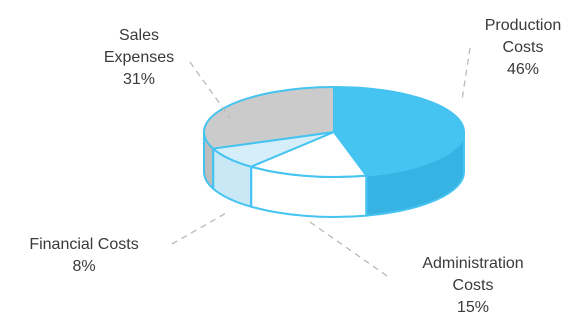 This screenshot has width=587, height=327. What do you see at coordinates (83, 255) in the screenshot?
I see `slice-label-2: Financial Costs 8%` at bounding box center [83, 255].